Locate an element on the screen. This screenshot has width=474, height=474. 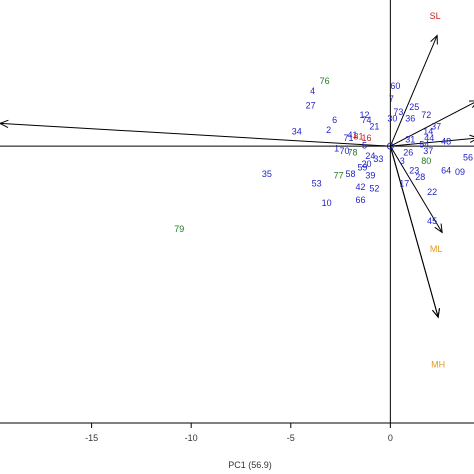
plot-frame is located at coordinates (237, 423).